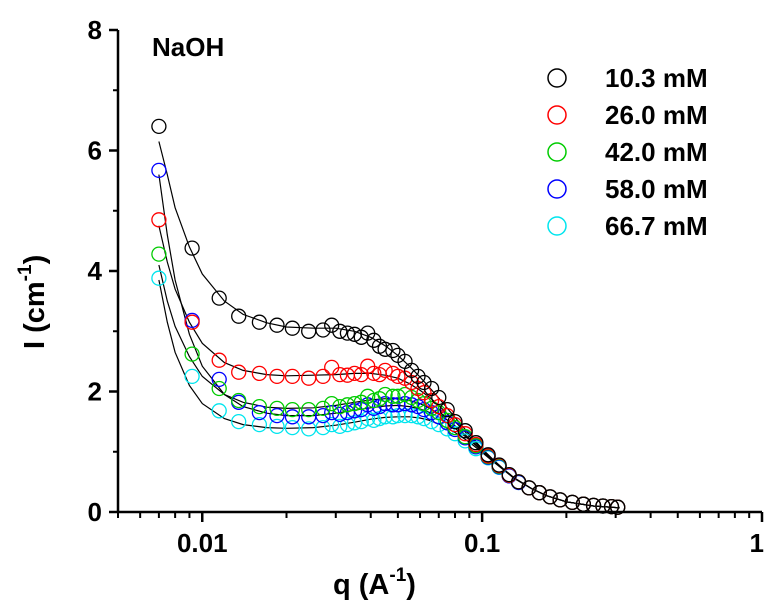 The width and height of the screenshot is (765, 606). Describe the element at coordinates (482, 543) in the screenshot. I see `x-tick-label: 0.1` at that location.